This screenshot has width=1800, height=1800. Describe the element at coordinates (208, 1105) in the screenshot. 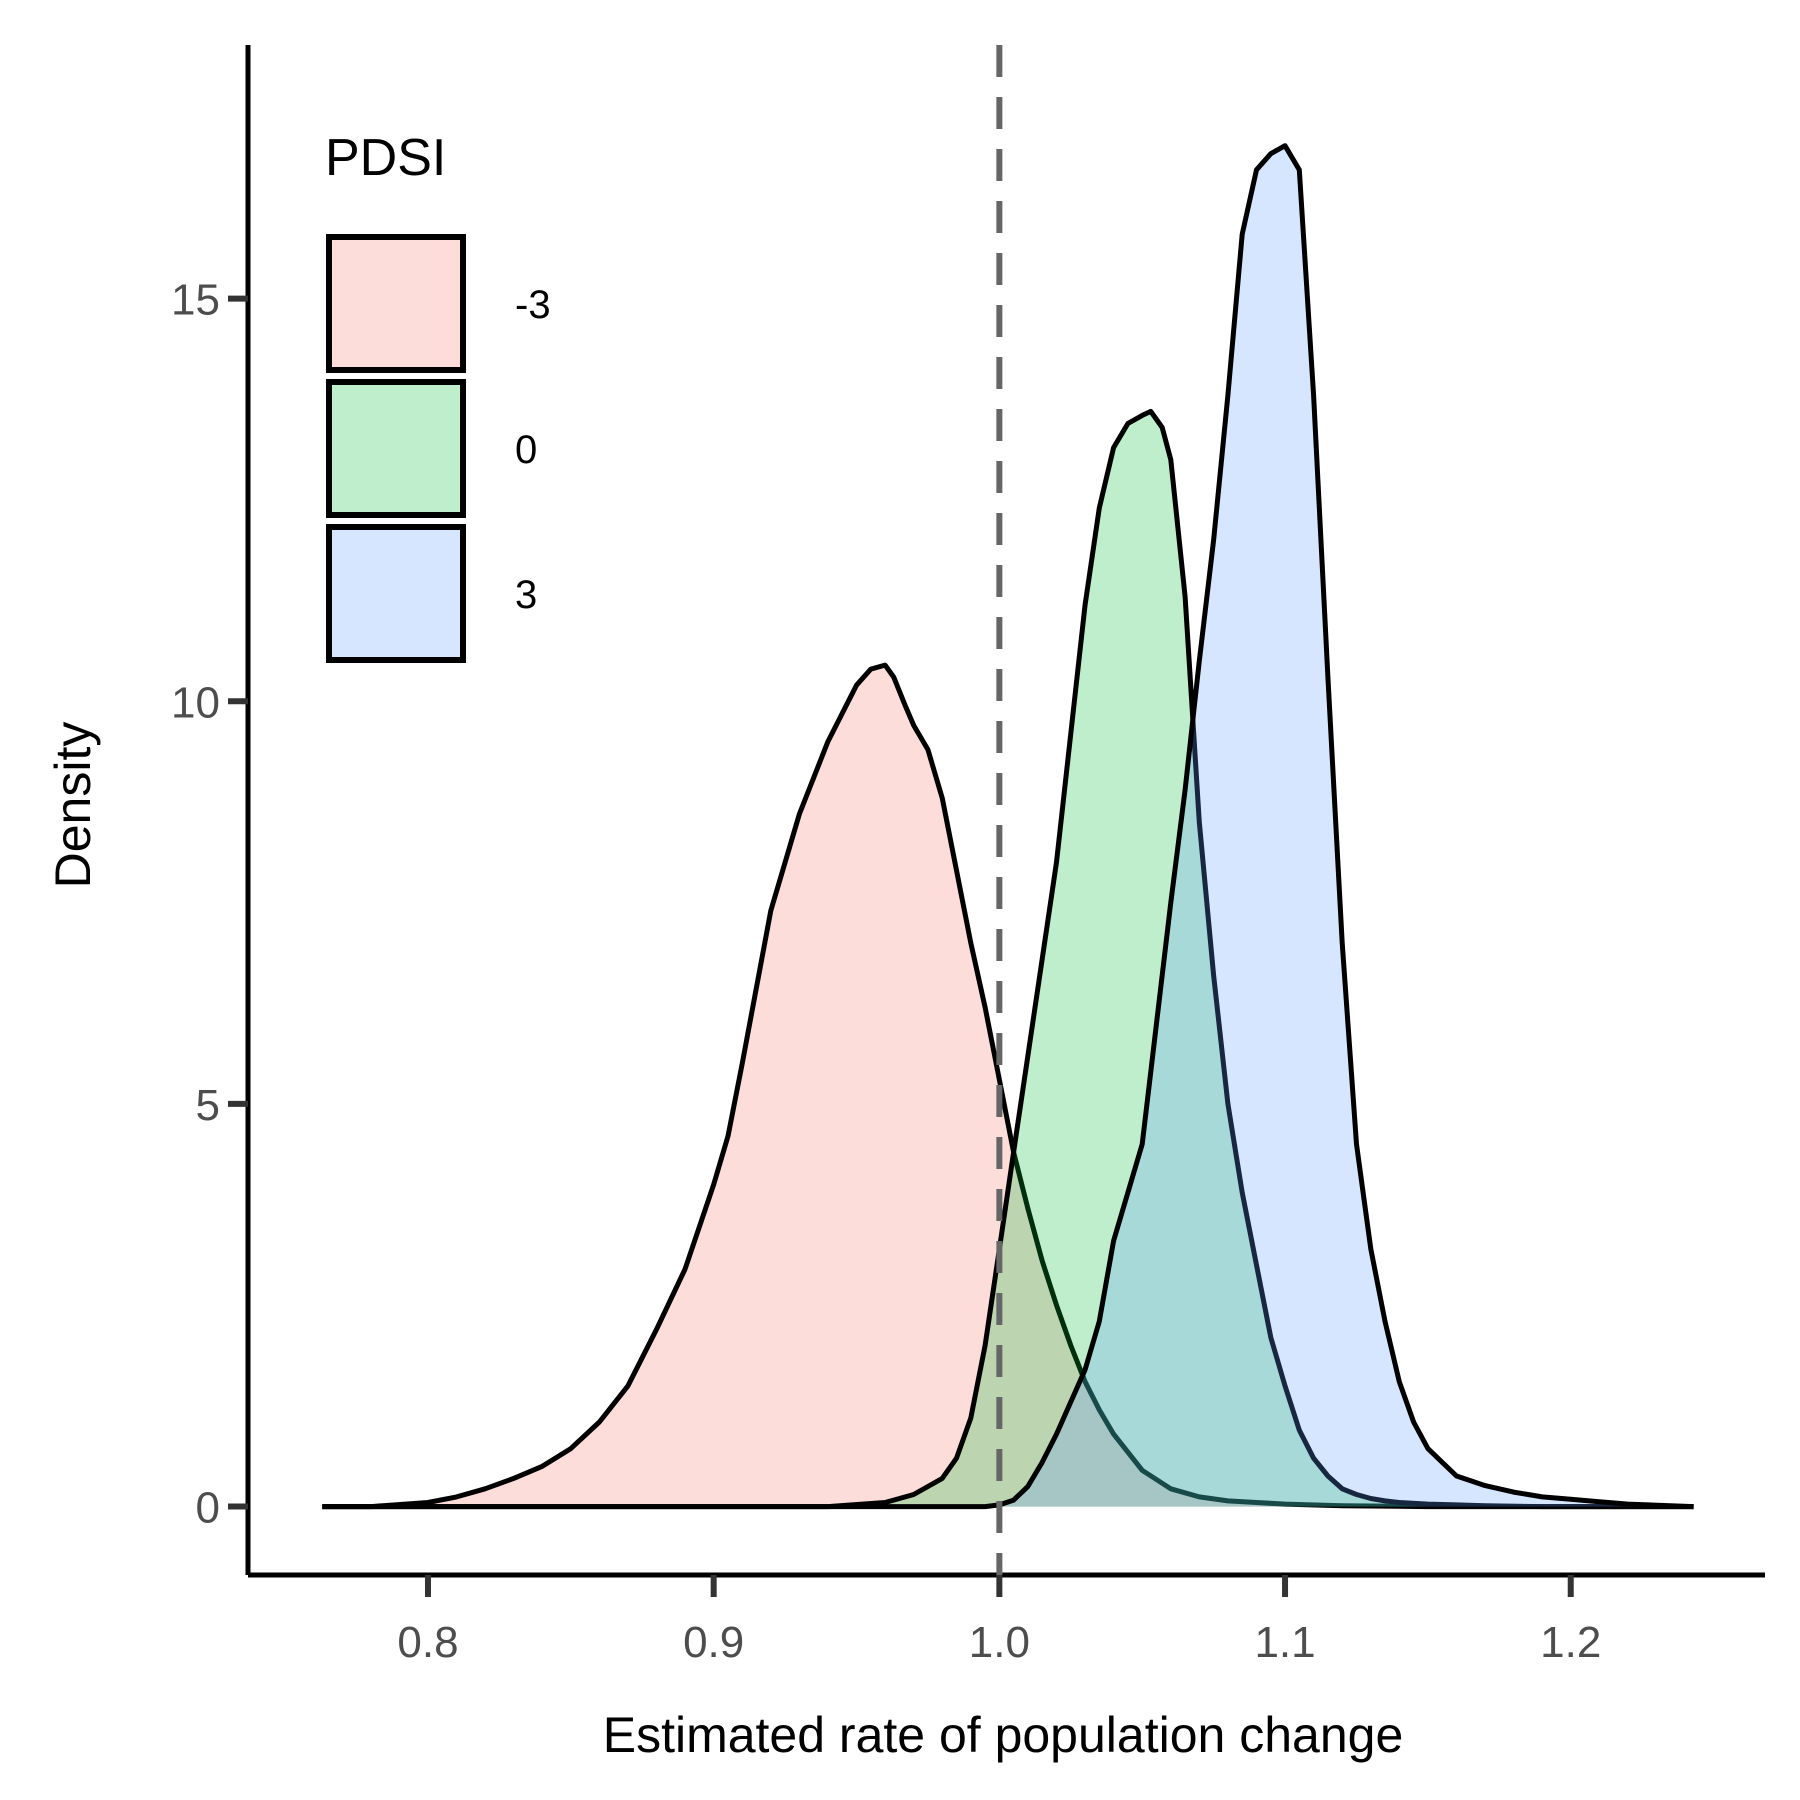

I see `y-tick-label-5: 5` at that location.